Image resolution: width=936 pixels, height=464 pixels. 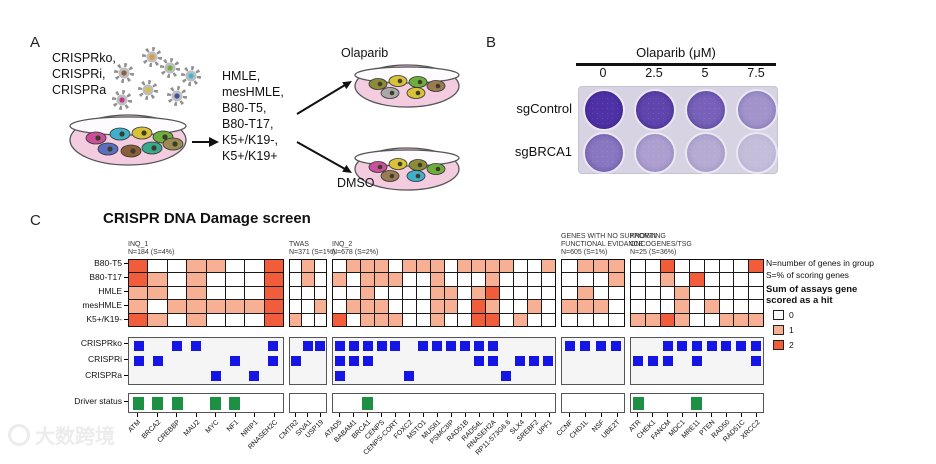 What do you see at coordinates (661, 244) in the screenshot?
I see `group-name: ONCOGENES/TSG` at bounding box center [661, 244].